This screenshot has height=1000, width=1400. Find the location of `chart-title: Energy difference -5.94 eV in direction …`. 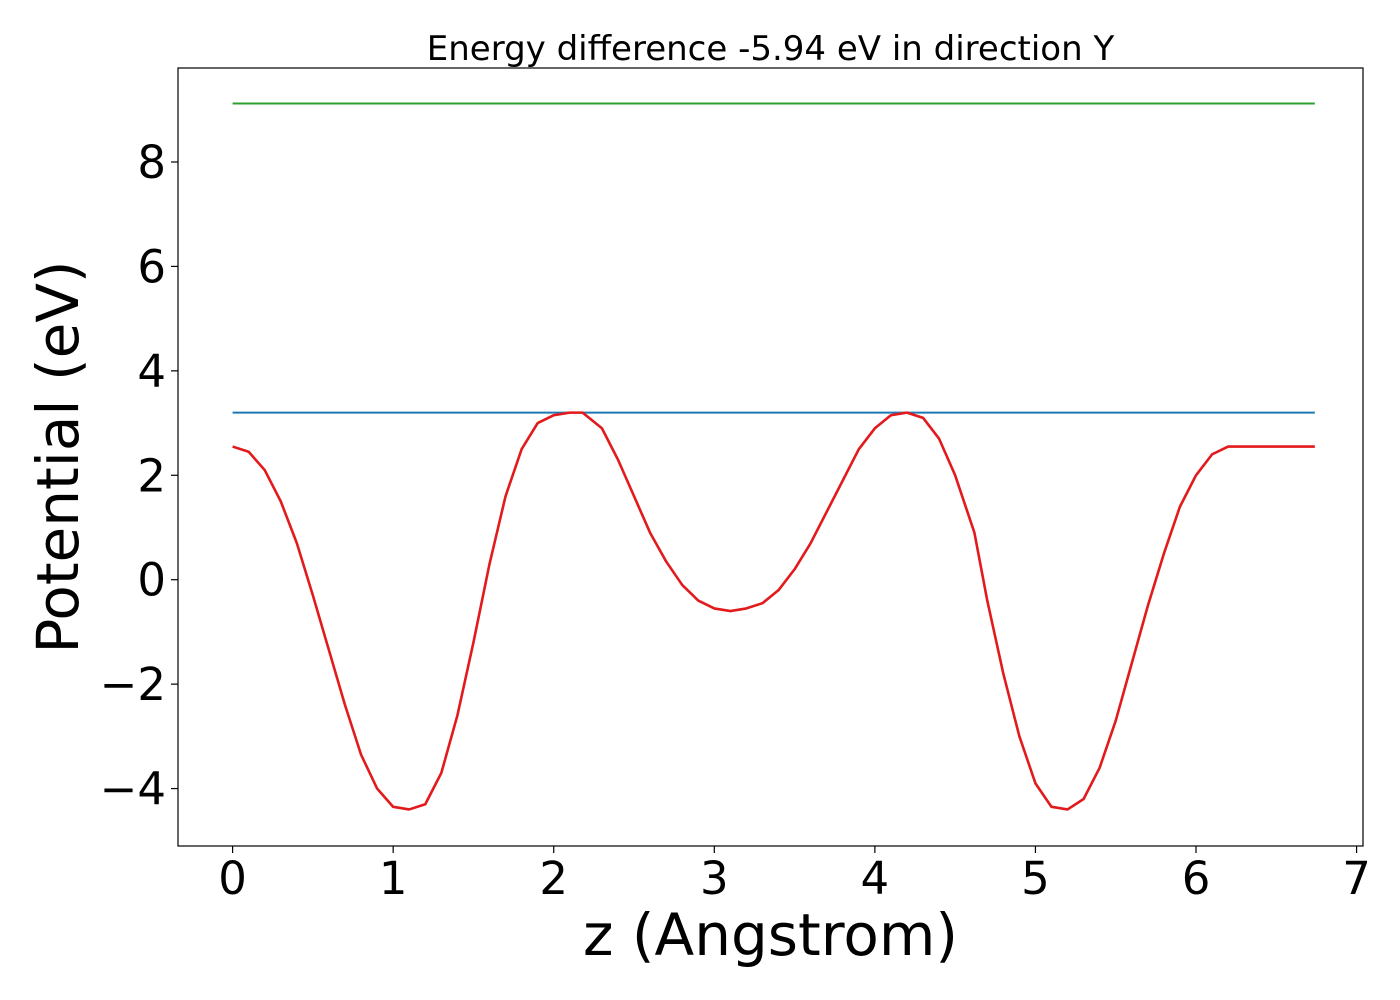

chart-title: Energy difference -5.94 eV in direction … is located at coordinates (771, 49).